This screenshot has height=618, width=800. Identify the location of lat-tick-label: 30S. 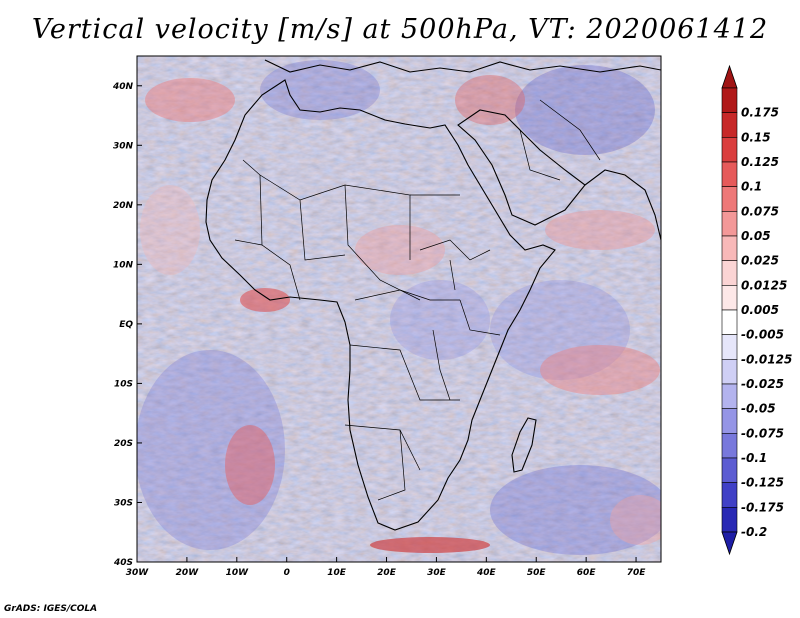
(123, 503).